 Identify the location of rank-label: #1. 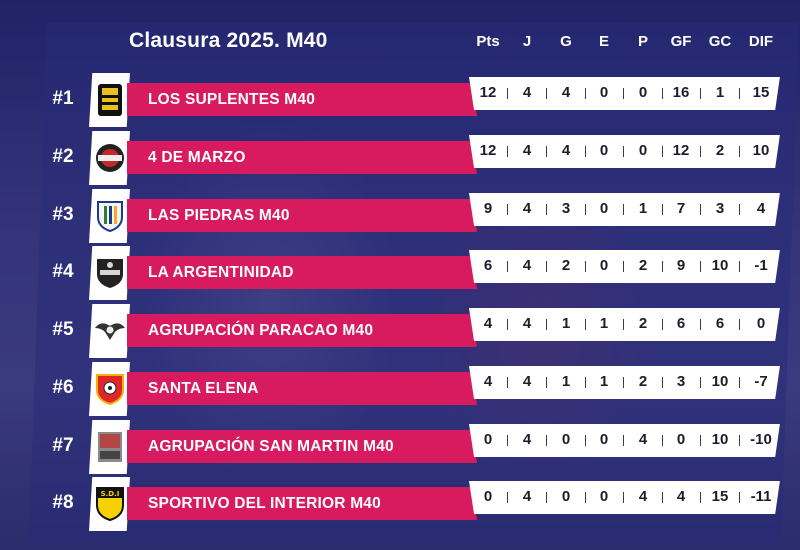
(63, 98).